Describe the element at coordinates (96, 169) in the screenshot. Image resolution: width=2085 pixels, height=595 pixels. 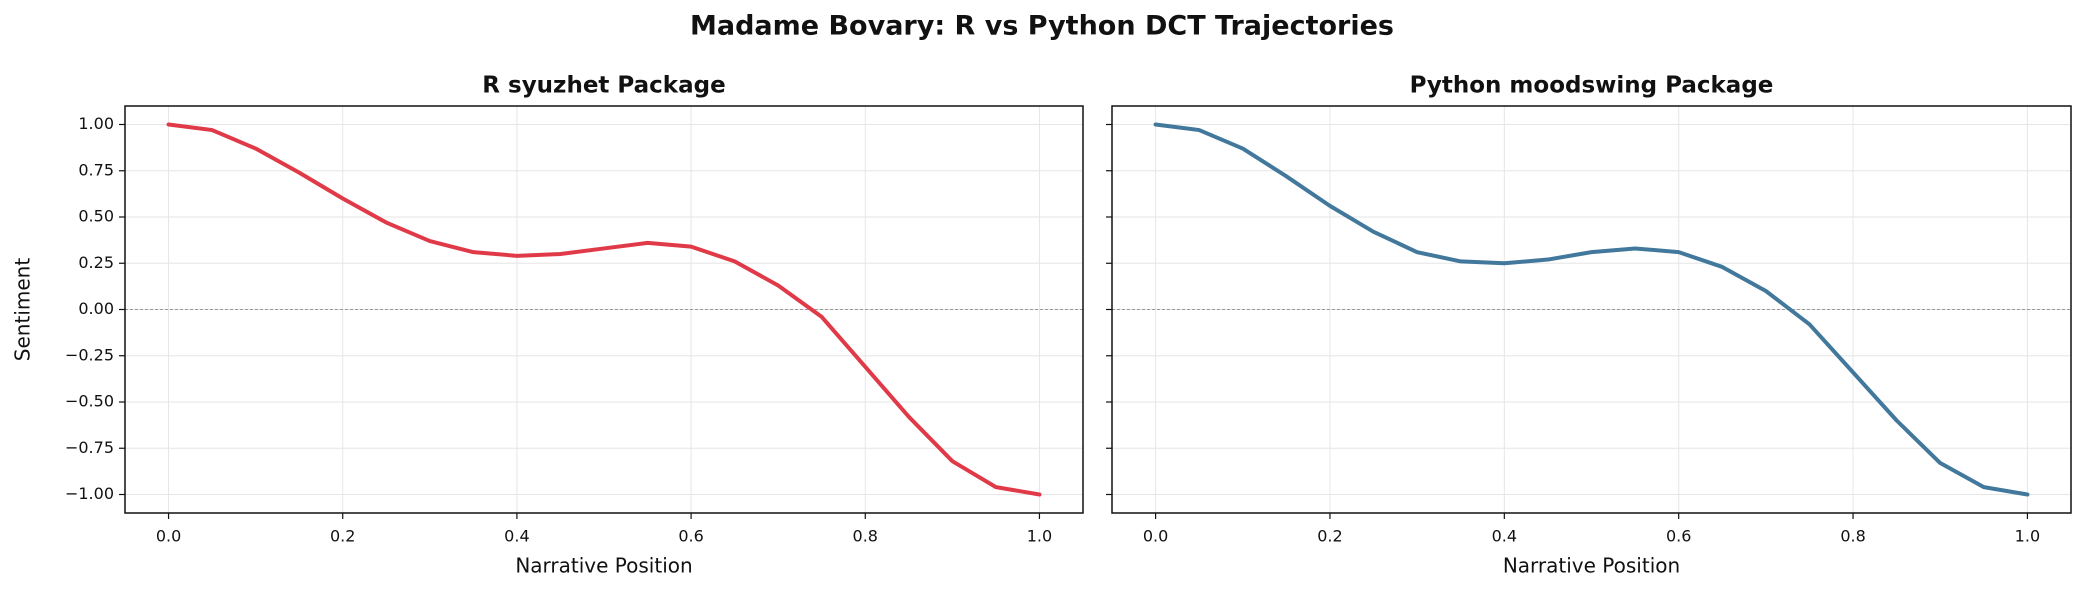
I see `y-tick-label: 0.75` at that location.